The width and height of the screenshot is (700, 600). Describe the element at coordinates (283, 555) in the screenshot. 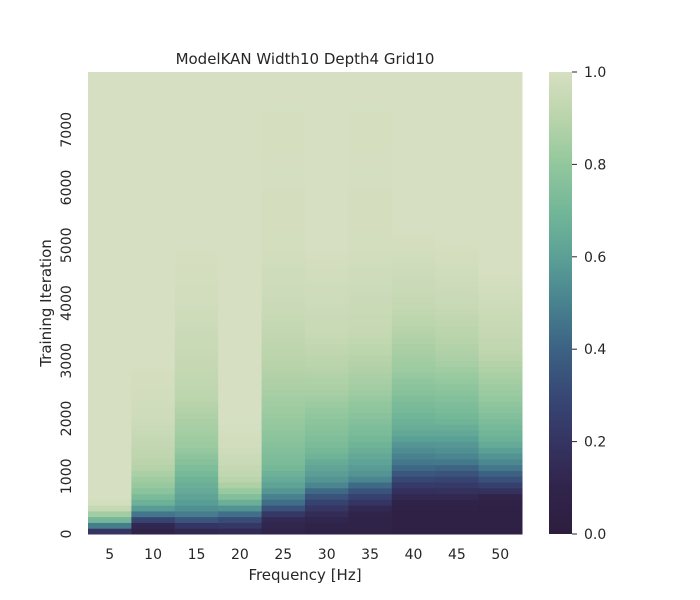

I see `x-tick-label: 25` at that location.